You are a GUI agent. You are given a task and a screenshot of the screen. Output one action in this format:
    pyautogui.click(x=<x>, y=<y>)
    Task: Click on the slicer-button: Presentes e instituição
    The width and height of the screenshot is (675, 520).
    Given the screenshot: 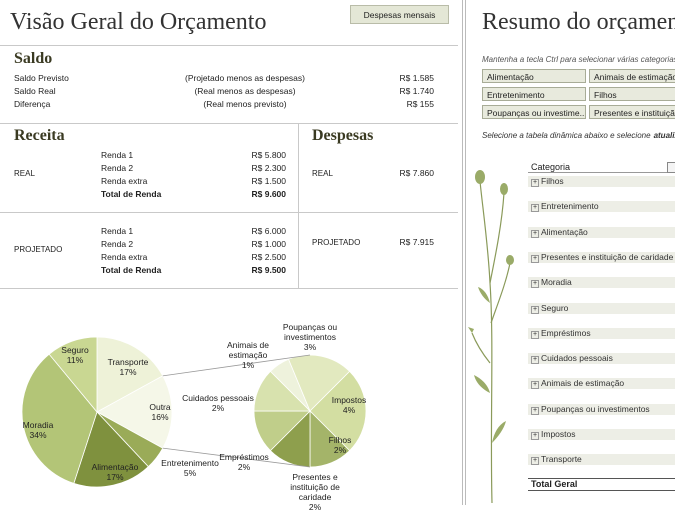 What is the action you would take?
    pyautogui.click(x=632, y=112)
    